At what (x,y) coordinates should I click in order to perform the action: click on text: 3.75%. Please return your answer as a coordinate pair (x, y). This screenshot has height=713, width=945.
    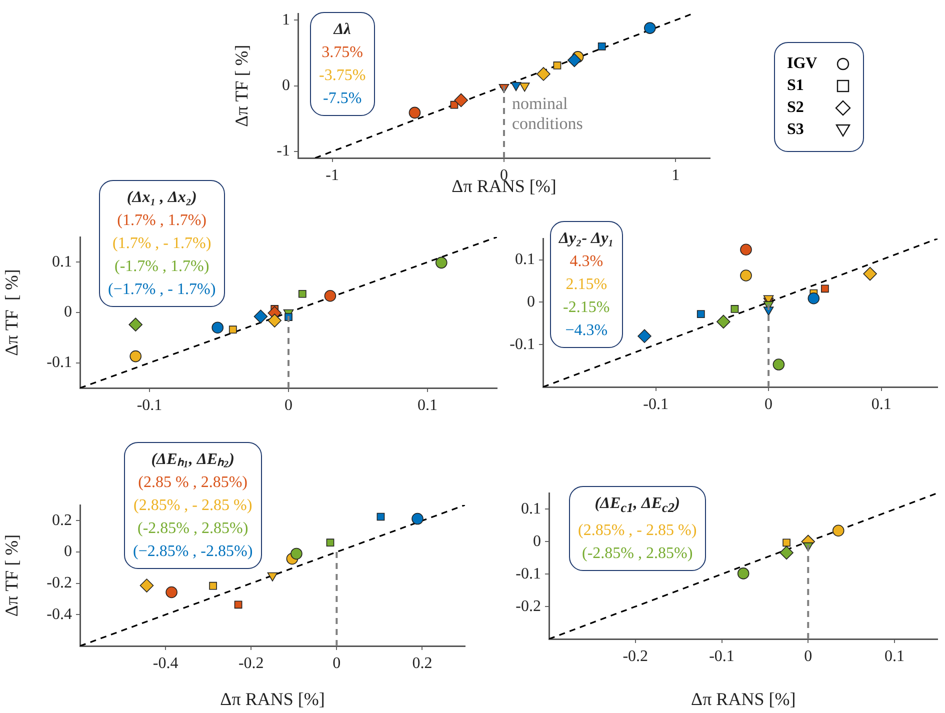
    Looking at the image, I should click on (342, 53).